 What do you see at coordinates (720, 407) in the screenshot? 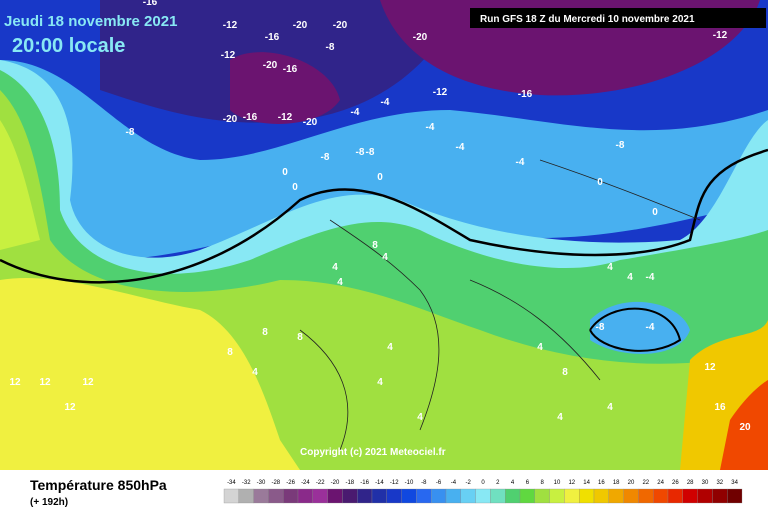
I see `contour-label: 16` at bounding box center [720, 407].